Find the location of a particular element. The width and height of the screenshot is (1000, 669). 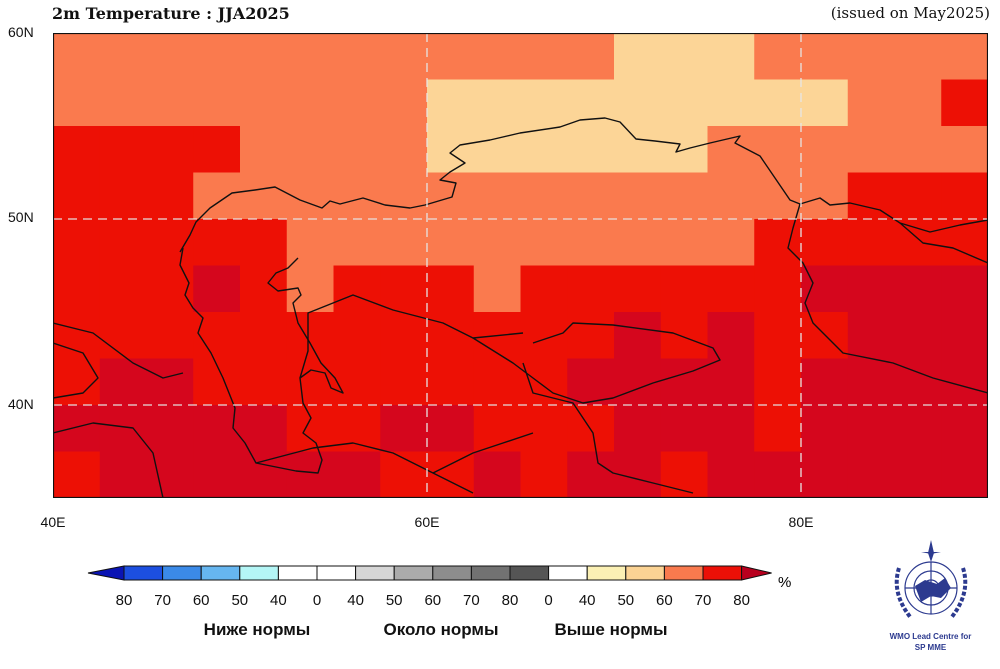

wmo-logo: WMO Lead Centre for SP MME is located at coordinates (930, 595).